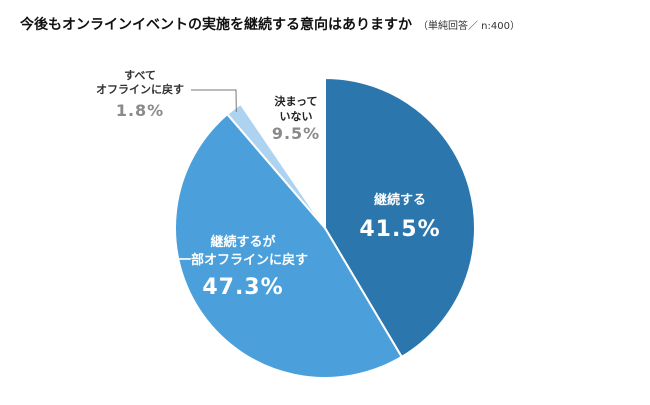 The image size is (650, 405). What do you see at coordinates (214, 101) in the screenshot?
I see `leader-line` at bounding box center [214, 101].